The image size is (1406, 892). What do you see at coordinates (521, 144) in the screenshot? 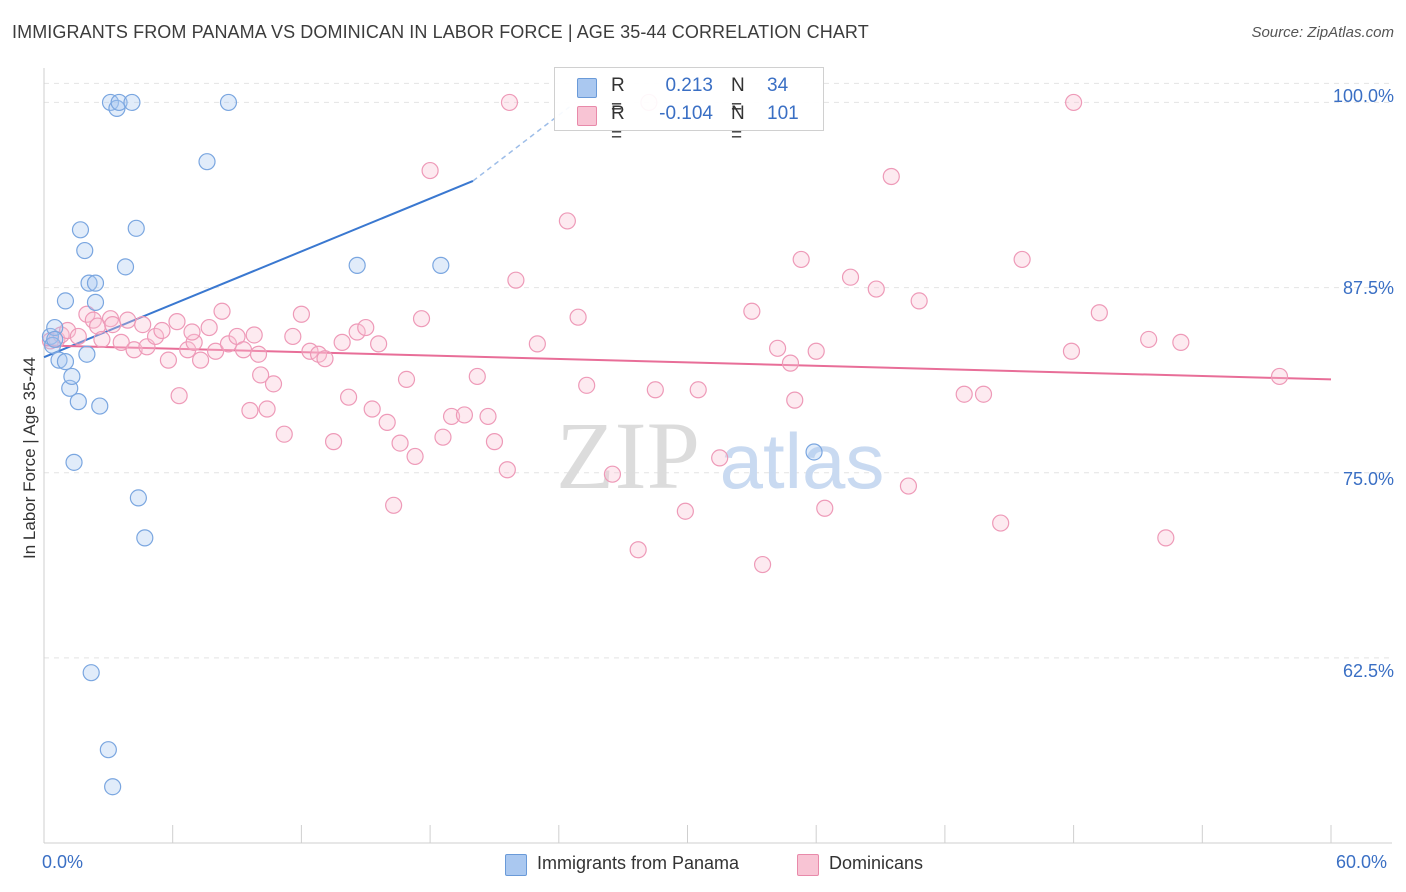
I see `panama-trend-extension` at bounding box center [521, 144].